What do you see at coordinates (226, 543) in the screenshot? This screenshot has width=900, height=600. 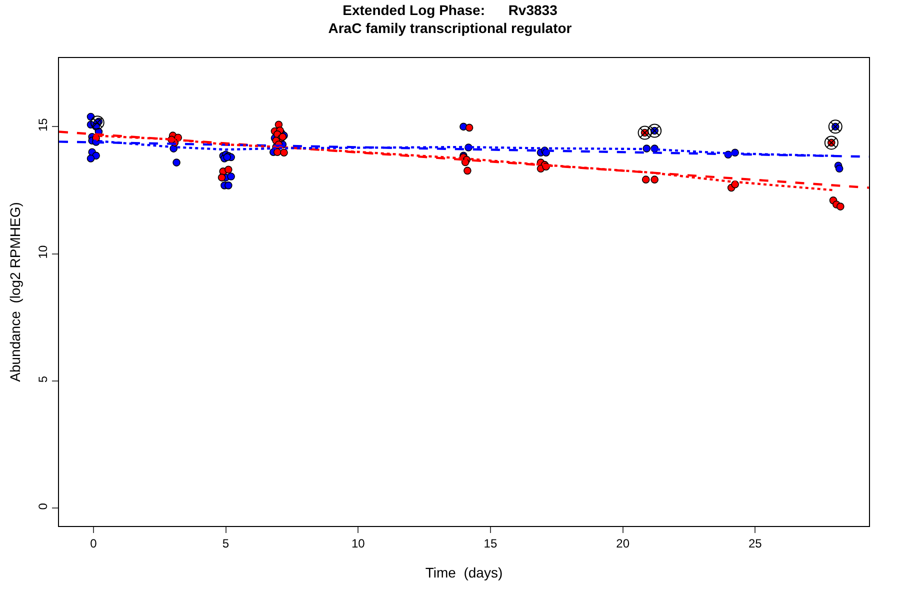 I see `x-tick-label: 5` at bounding box center [226, 543].